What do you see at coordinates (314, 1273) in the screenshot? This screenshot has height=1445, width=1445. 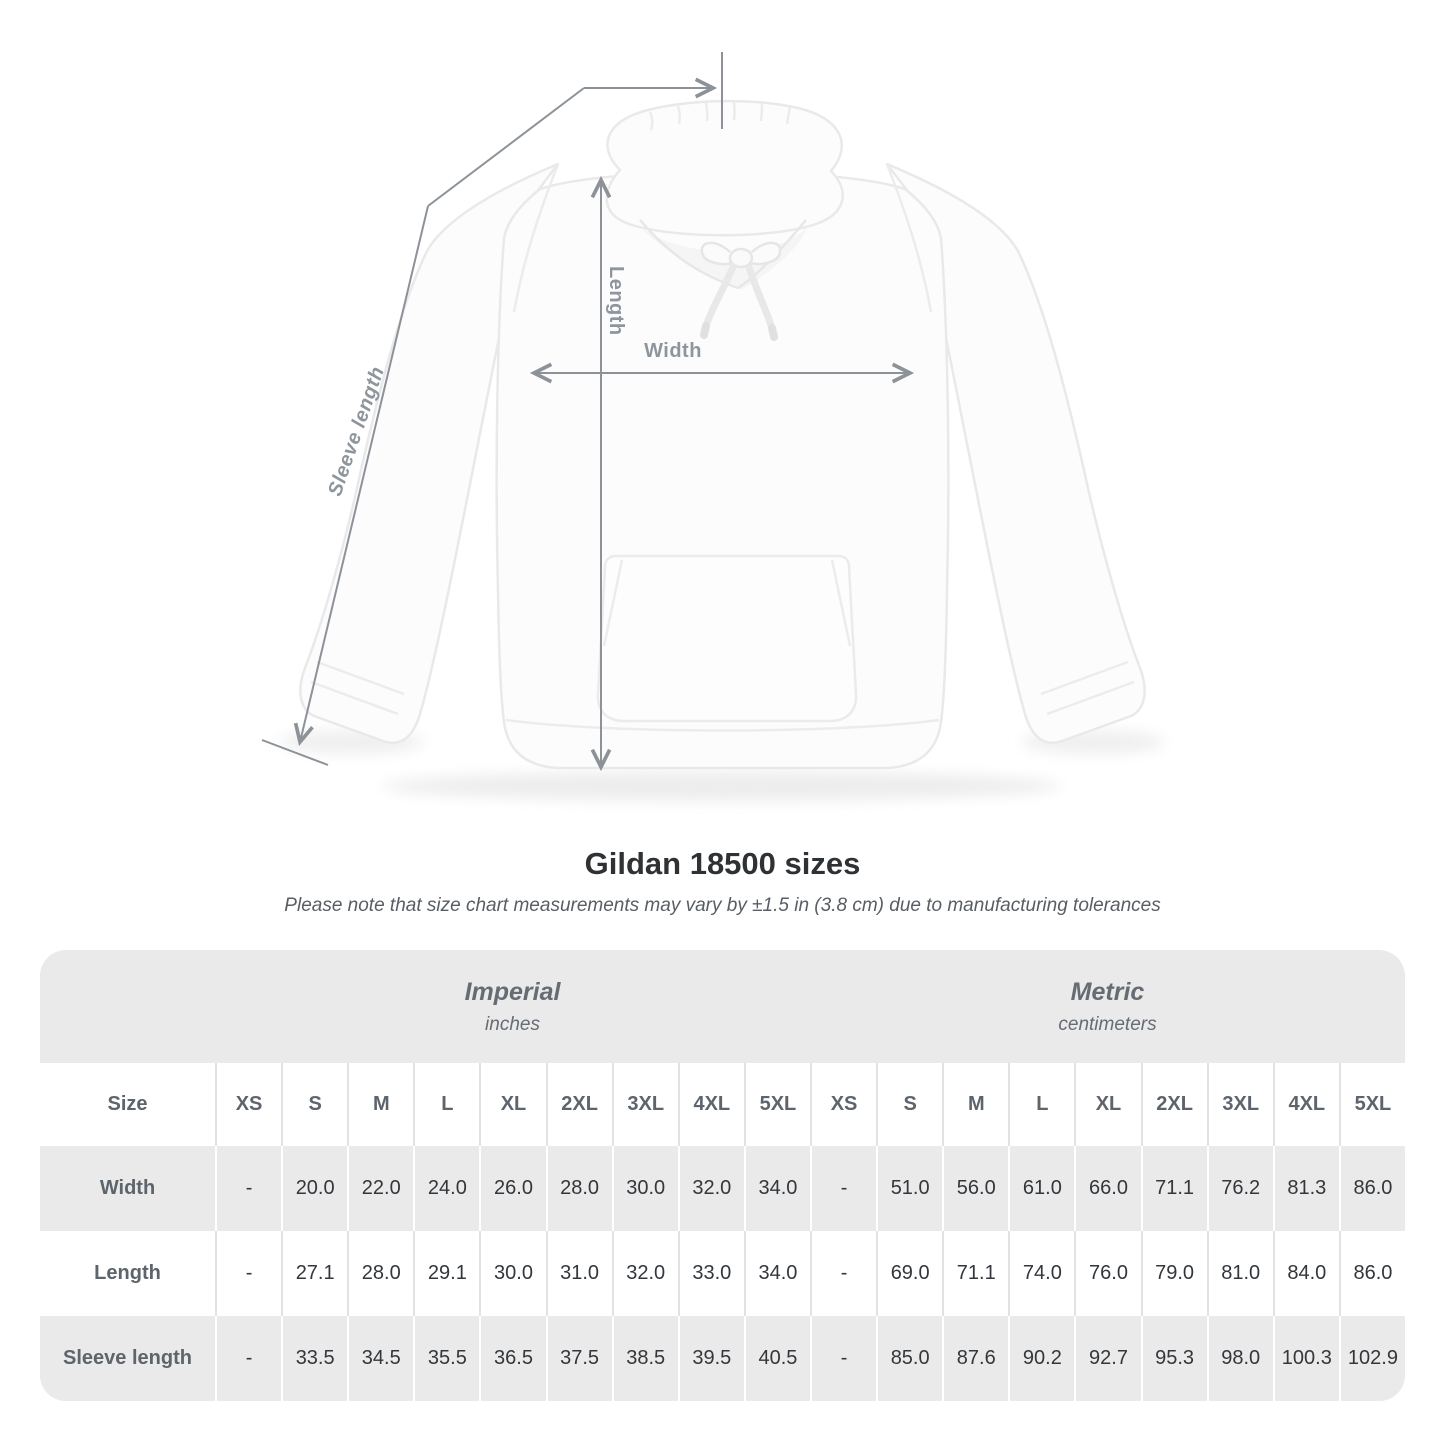 I see `value-cell: 27.1` at bounding box center [314, 1273].